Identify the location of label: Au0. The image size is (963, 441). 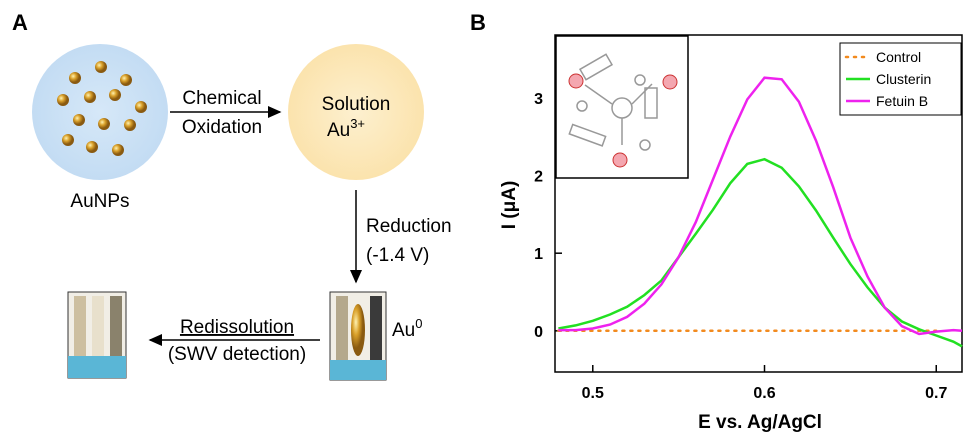
(407, 328).